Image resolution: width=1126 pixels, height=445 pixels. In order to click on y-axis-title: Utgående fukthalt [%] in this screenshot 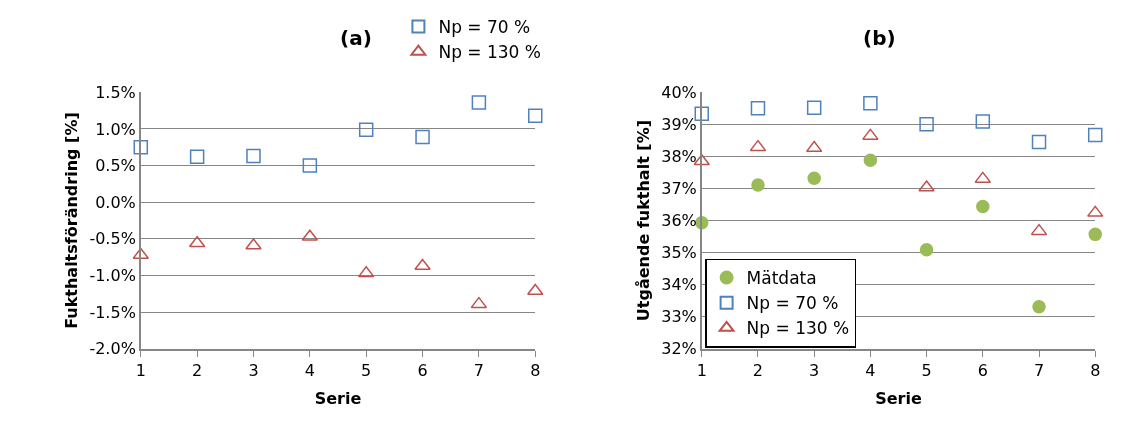, I will do `click(643, 220)`.